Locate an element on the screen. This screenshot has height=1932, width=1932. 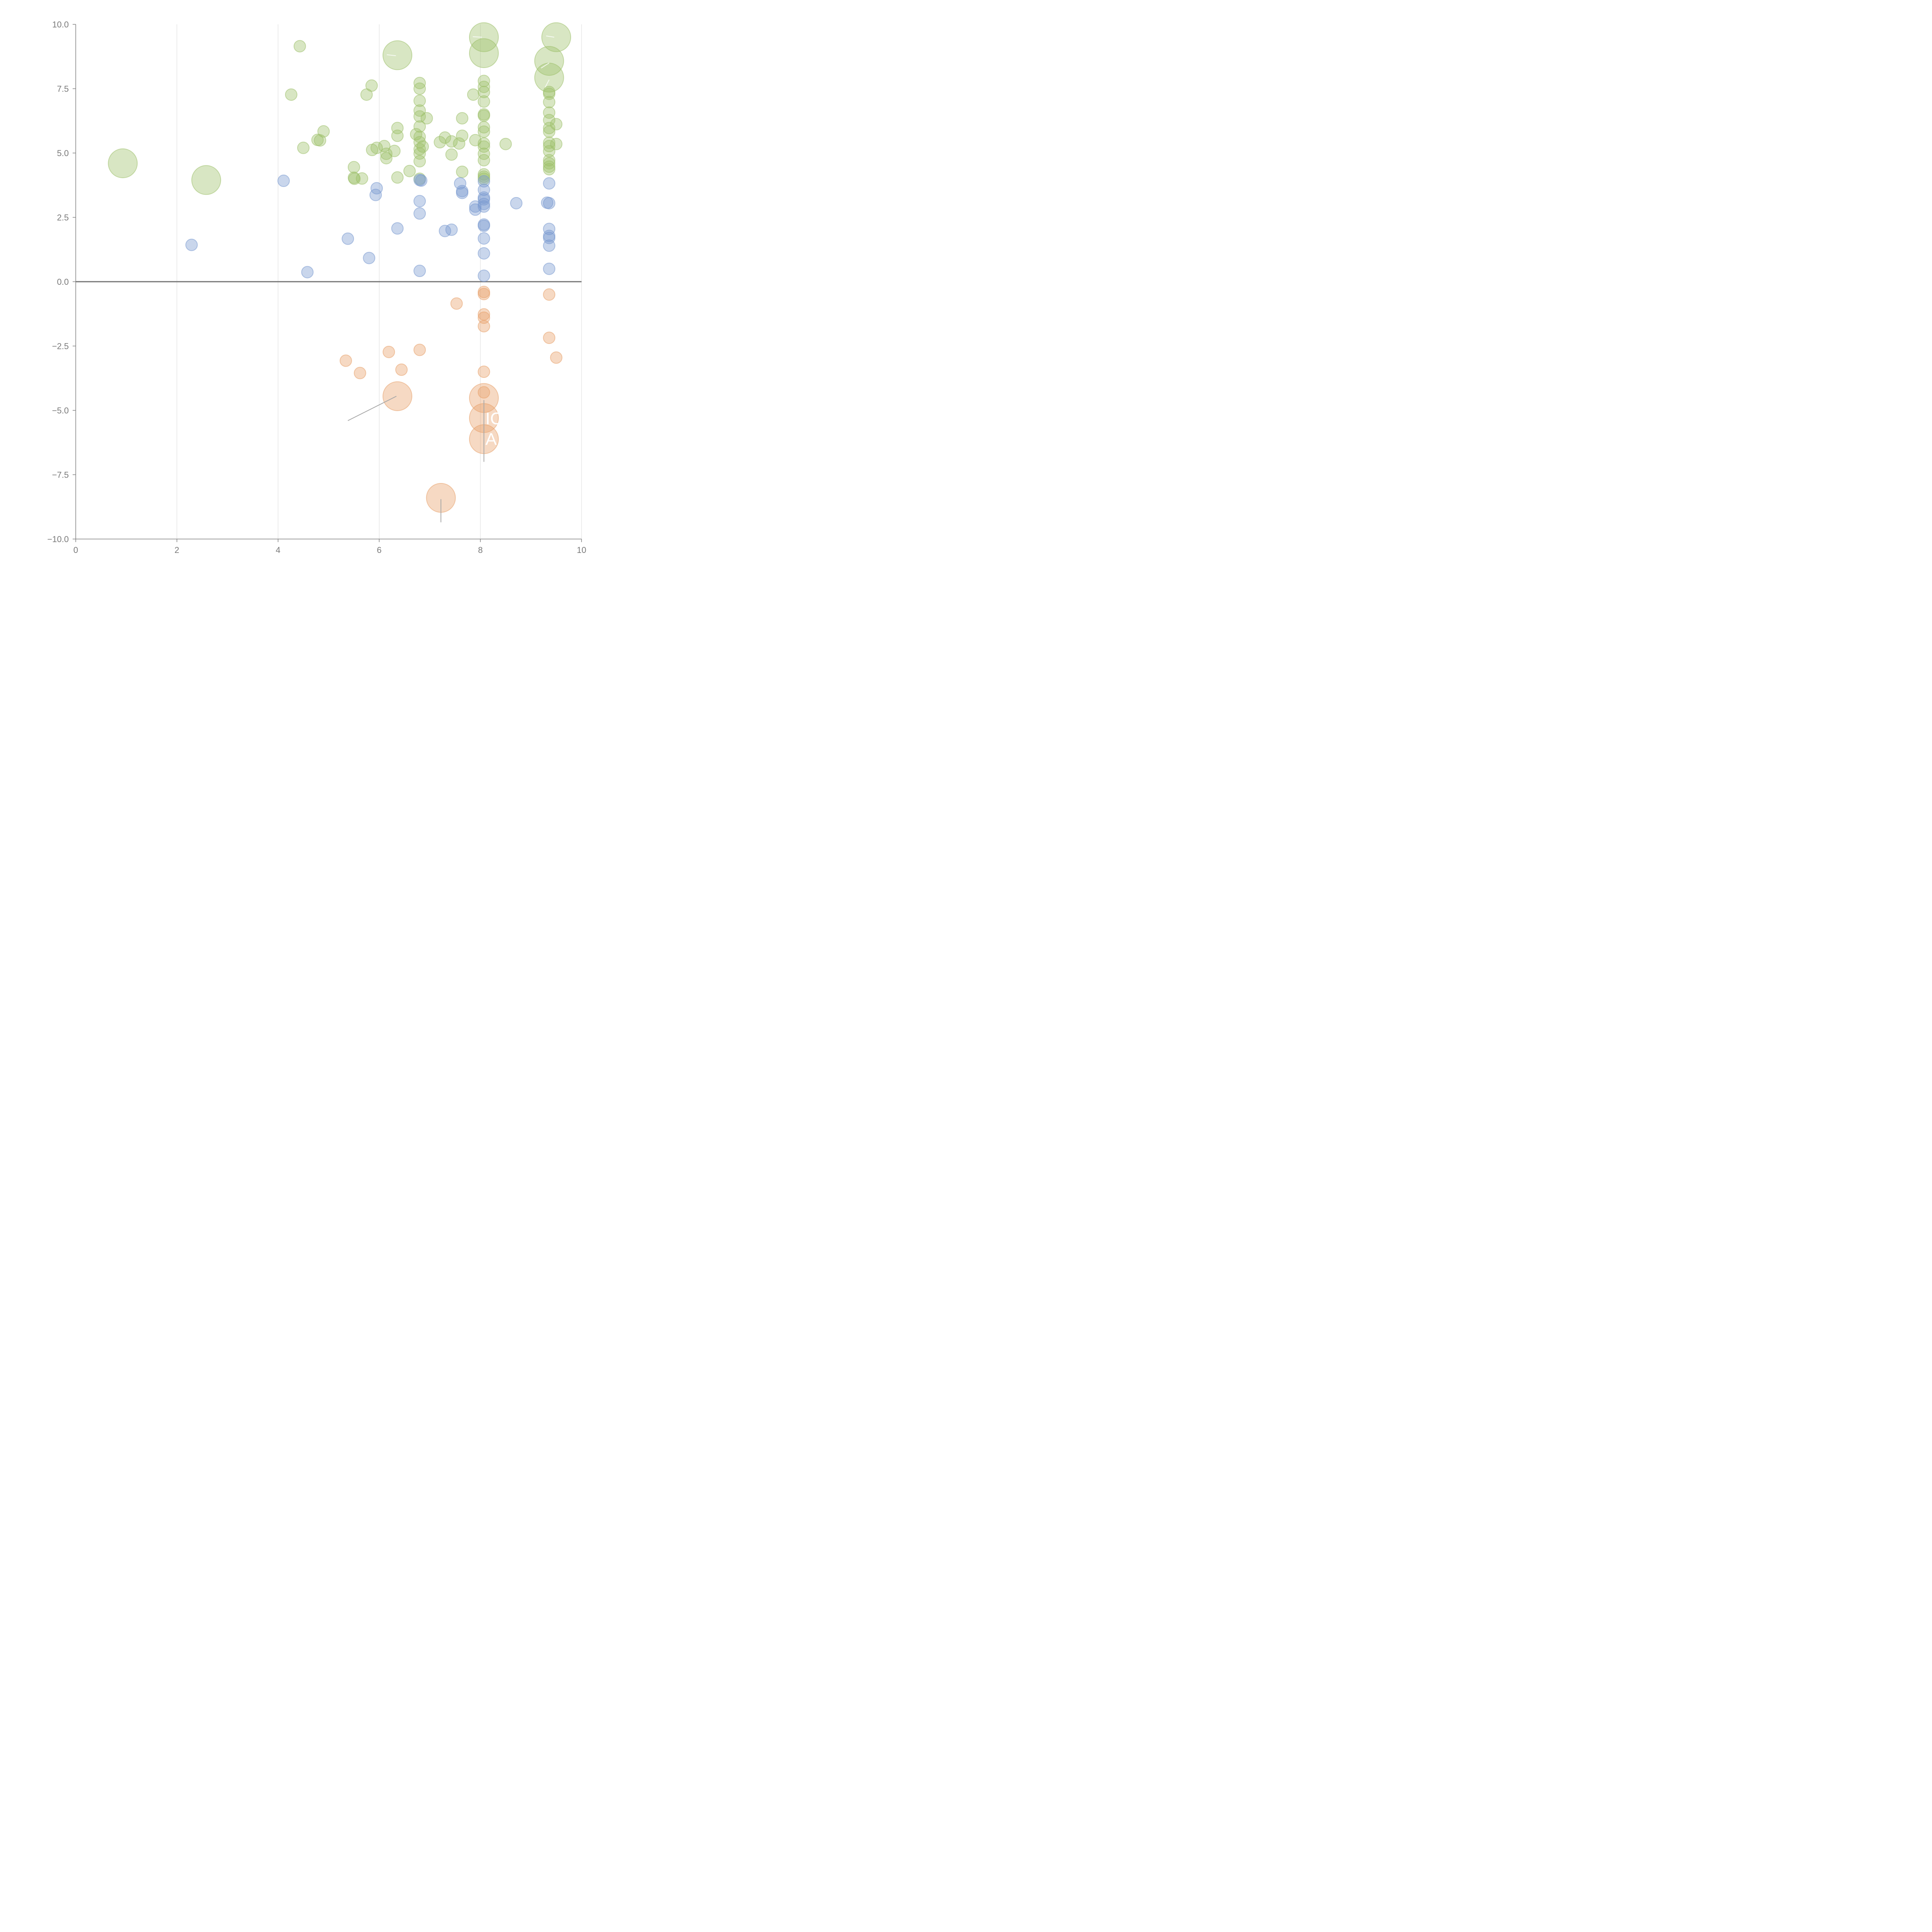
annotation-leaders is located at coordinates (450, 278).